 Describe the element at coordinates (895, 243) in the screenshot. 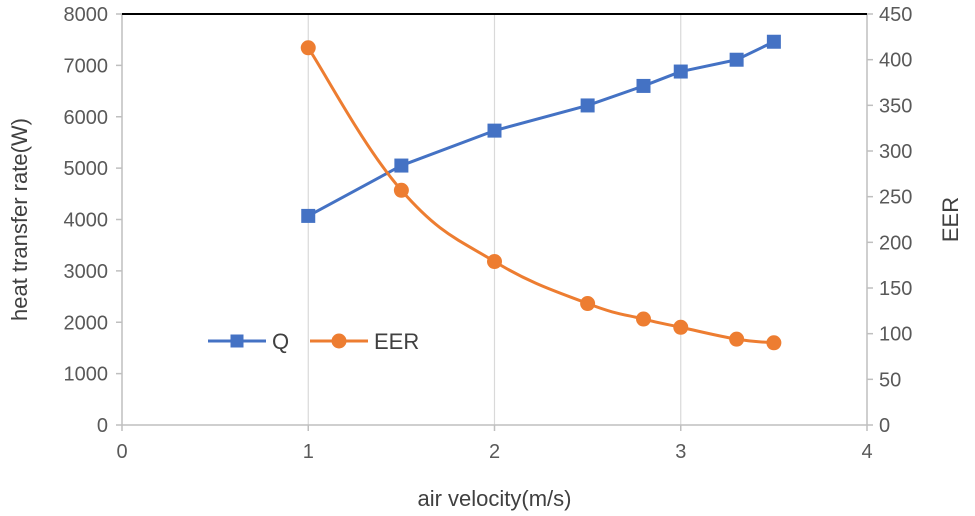

I see `y2-tick-label: 200` at that location.